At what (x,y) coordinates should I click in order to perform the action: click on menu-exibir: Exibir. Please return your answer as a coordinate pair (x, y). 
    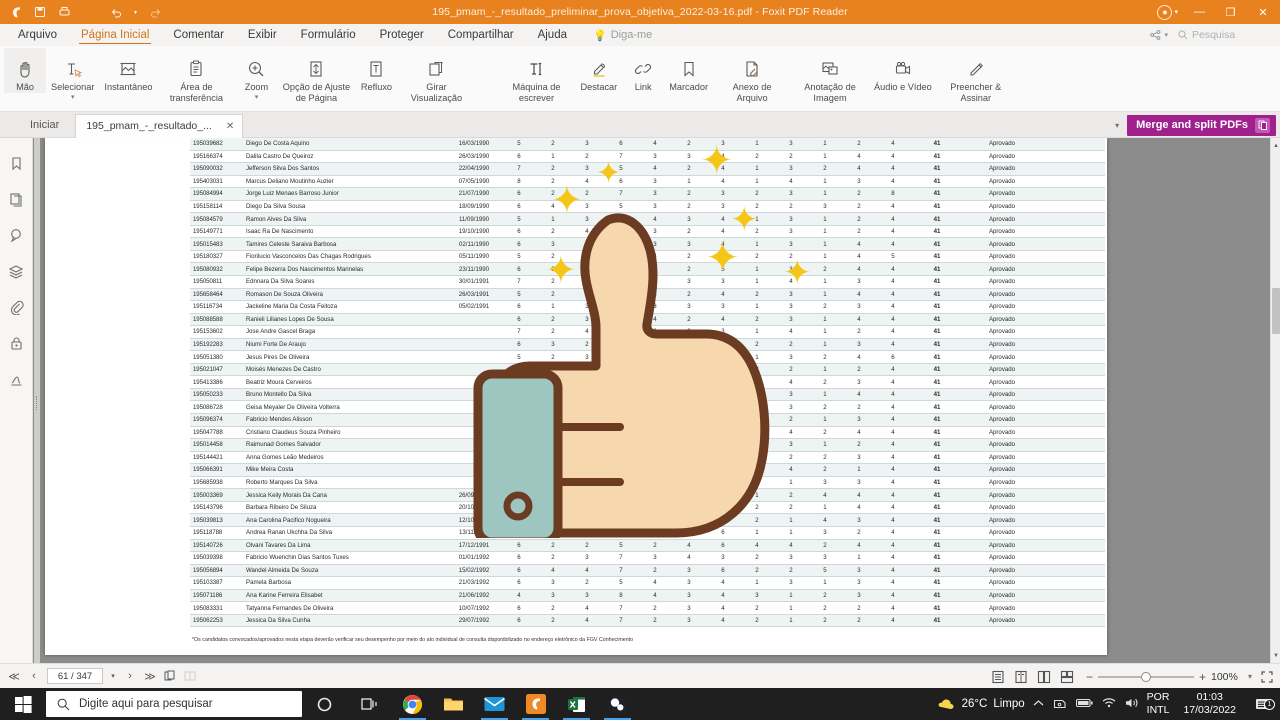
    Looking at the image, I should click on (262, 35).